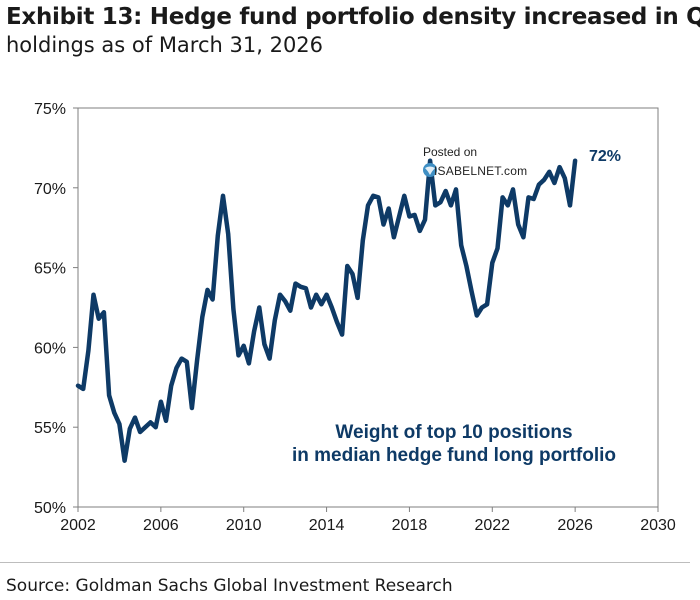 The width and height of the screenshot is (700, 600). What do you see at coordinates (345, 562) in the screenshot?
I see `source-divider` at bounding box center [345, 562].